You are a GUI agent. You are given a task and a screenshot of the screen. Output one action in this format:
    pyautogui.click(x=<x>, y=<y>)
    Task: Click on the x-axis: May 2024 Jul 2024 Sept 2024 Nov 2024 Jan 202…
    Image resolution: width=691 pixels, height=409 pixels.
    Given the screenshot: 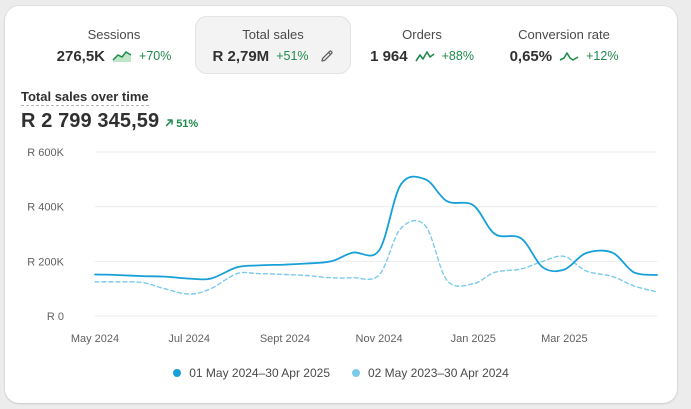 What is the action you would take?
    pyautogui.click(x=329, y=339)
    